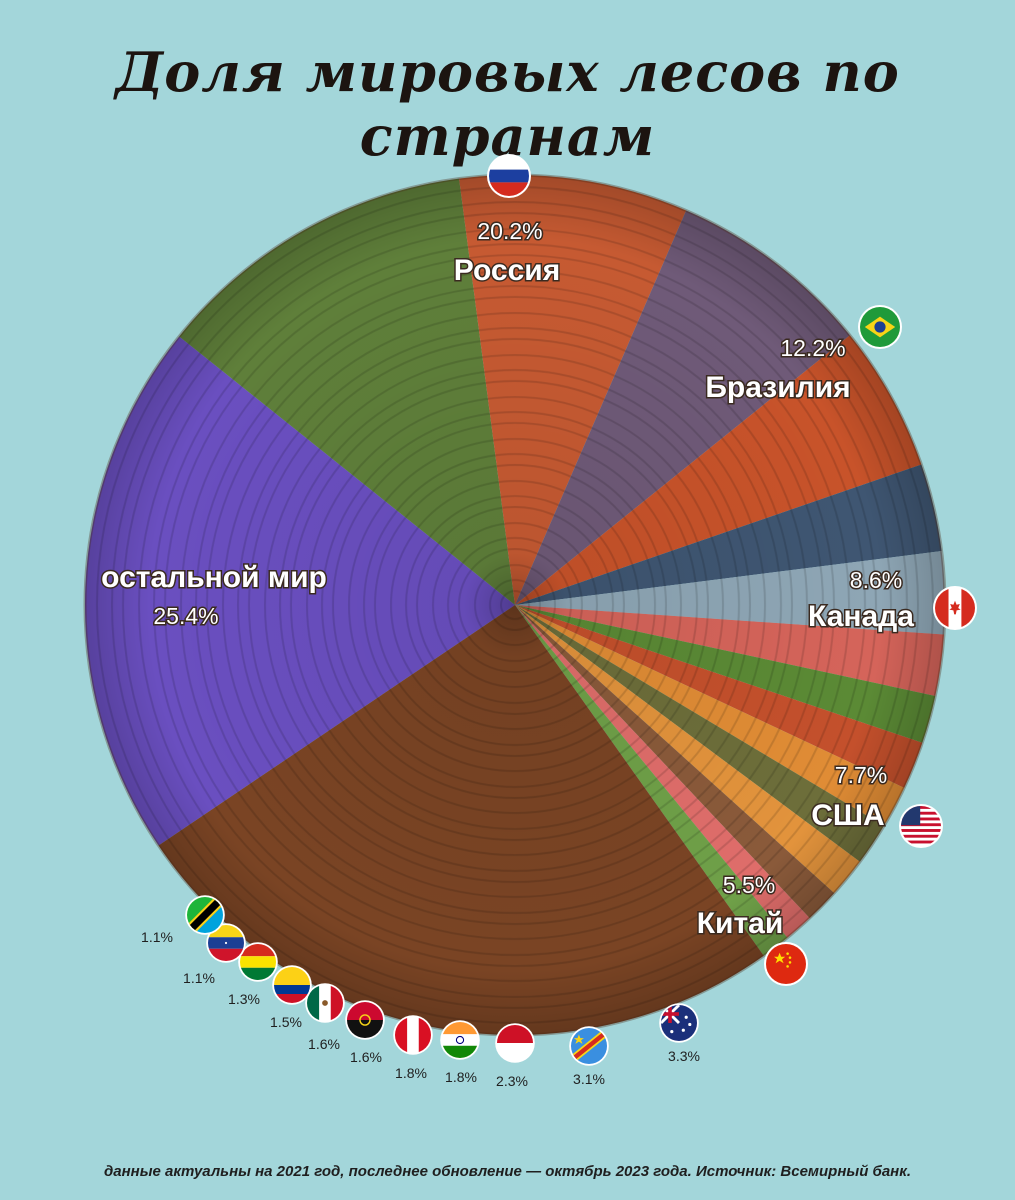 The height and width of the screenshot is (1200, 1015). What do you see at coordinates (679, 1023) in the screenshot?
I see `flag-australia-icon` at bounding box center [679, 1023].